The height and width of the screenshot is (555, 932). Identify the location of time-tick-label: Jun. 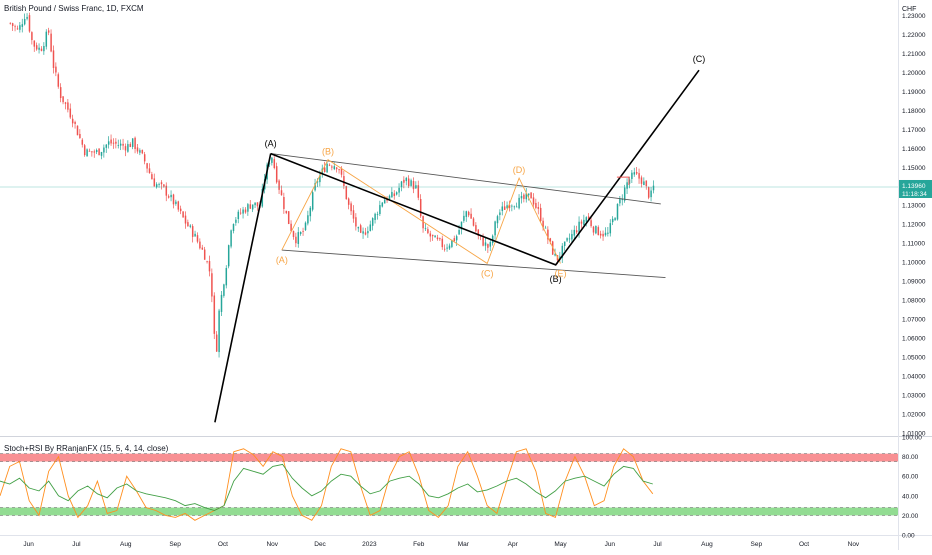
(28, 544).